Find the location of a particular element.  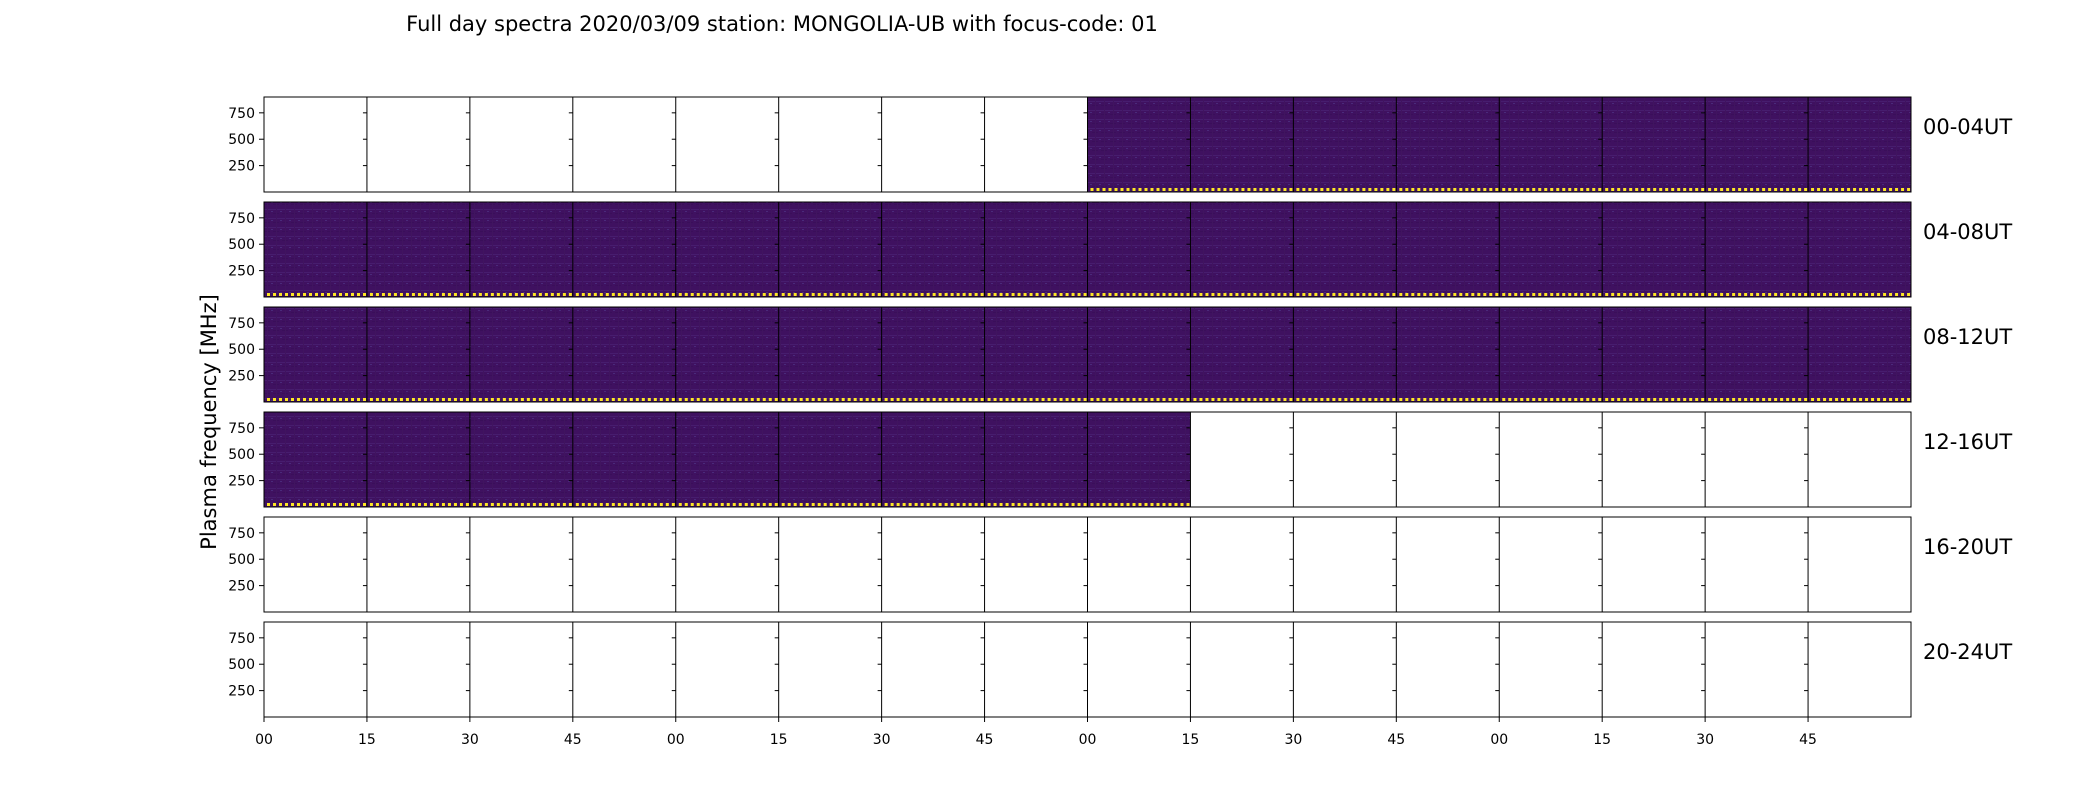

x-tick-label: 45 is located at coordinates (985, 740).